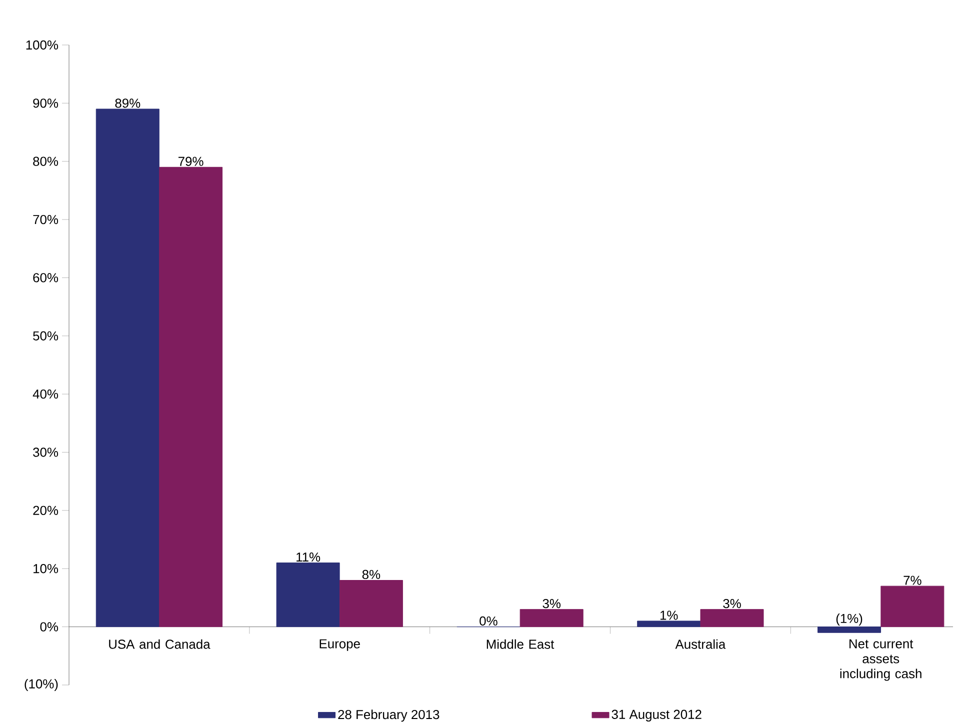 The height and width of the screenshot is (726, 955). I want to click on data-label: 8%, so click(371, 575).